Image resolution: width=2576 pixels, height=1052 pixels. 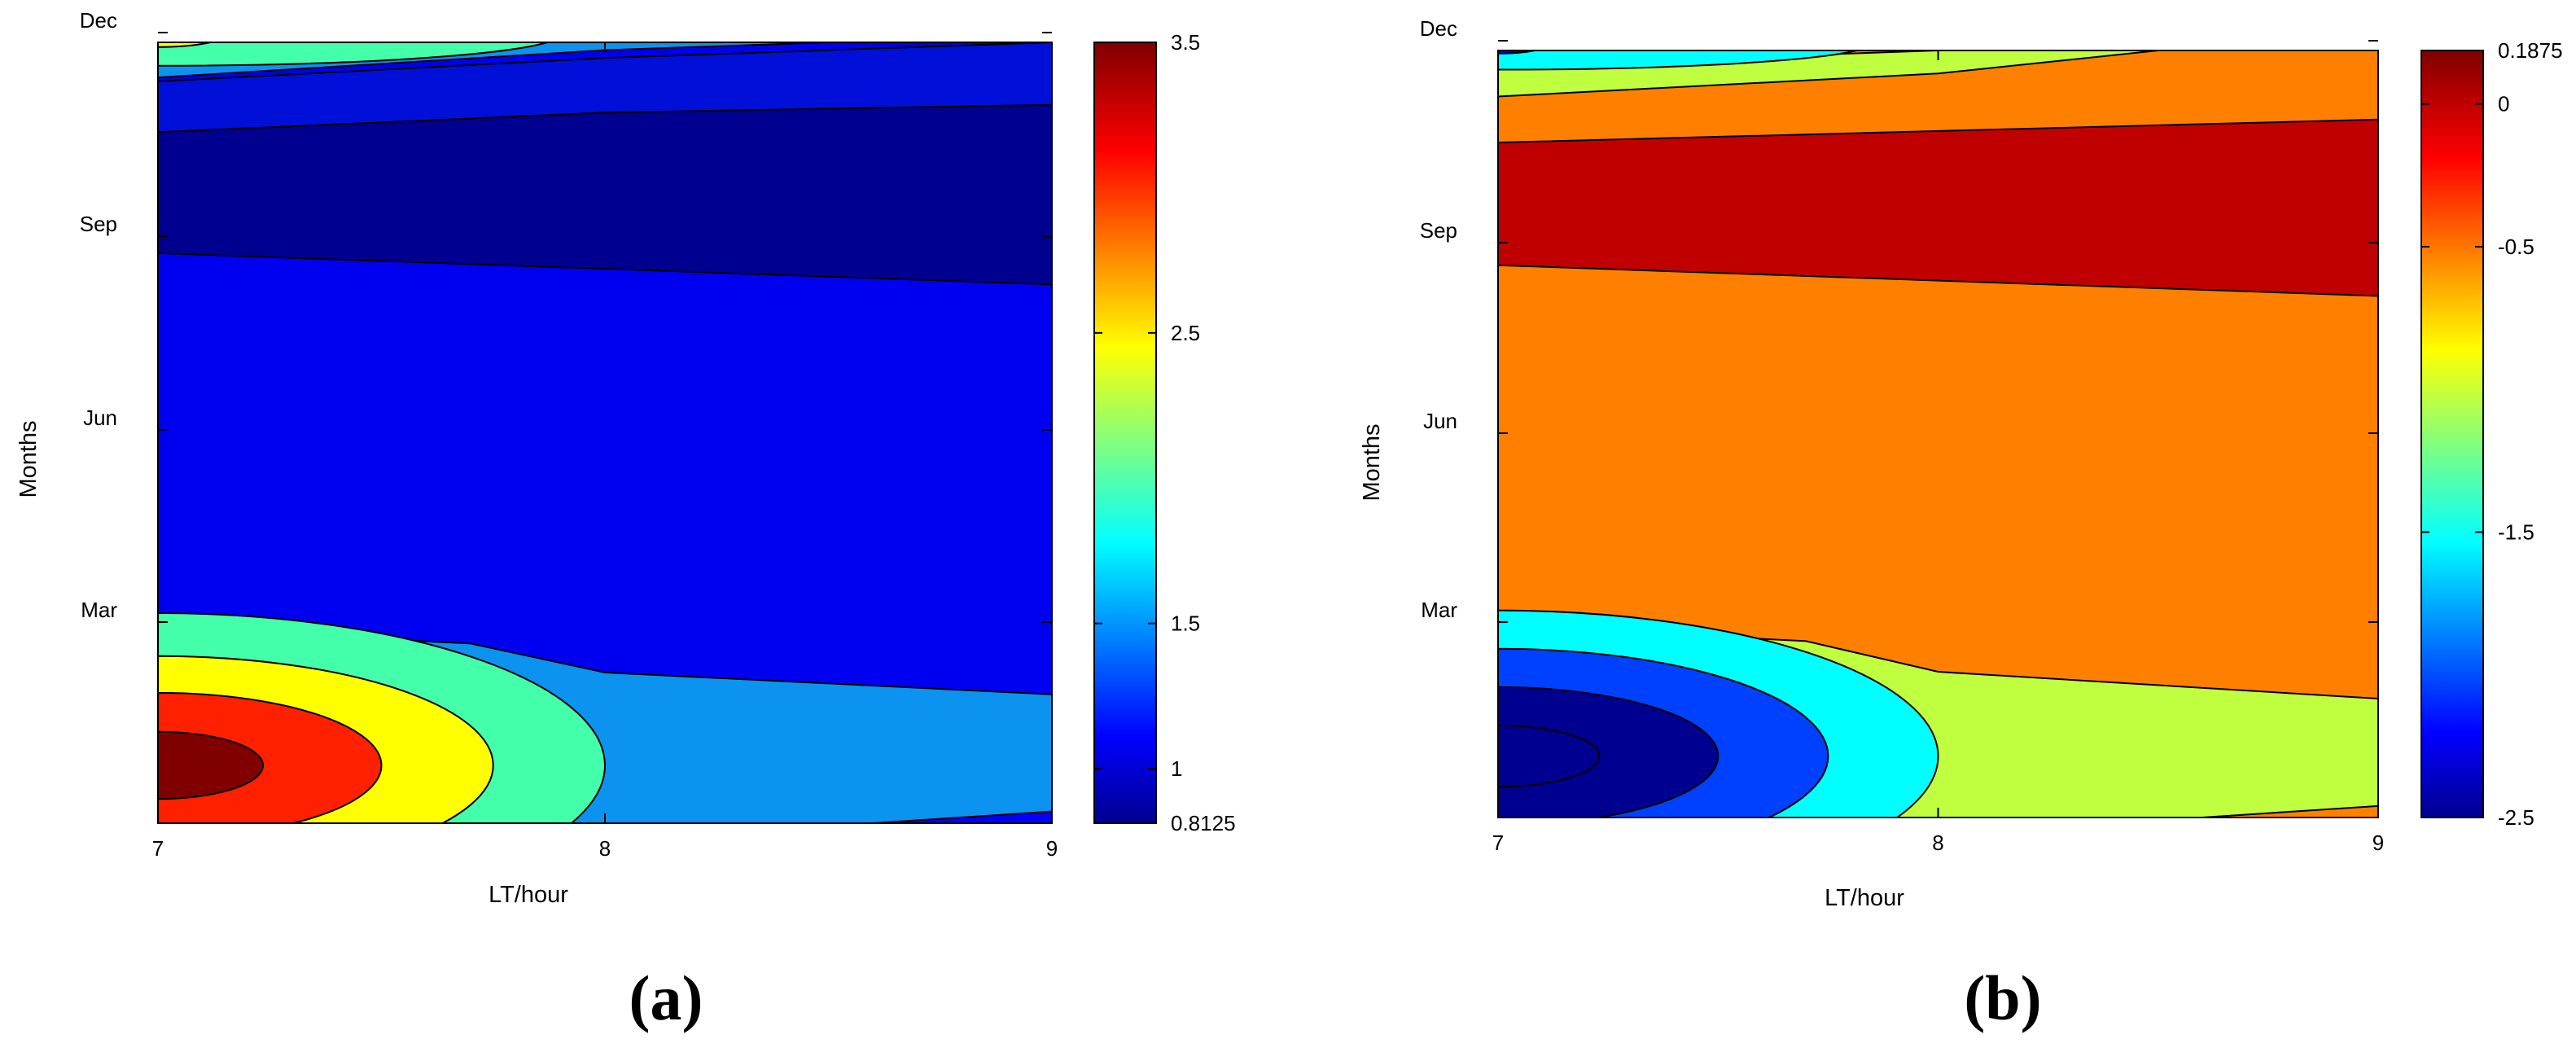 What do you see at coordinates (528, 895) in the screenshot?
I see `x-axis-title-a: LT/hour` at bounding box center [528, 895].